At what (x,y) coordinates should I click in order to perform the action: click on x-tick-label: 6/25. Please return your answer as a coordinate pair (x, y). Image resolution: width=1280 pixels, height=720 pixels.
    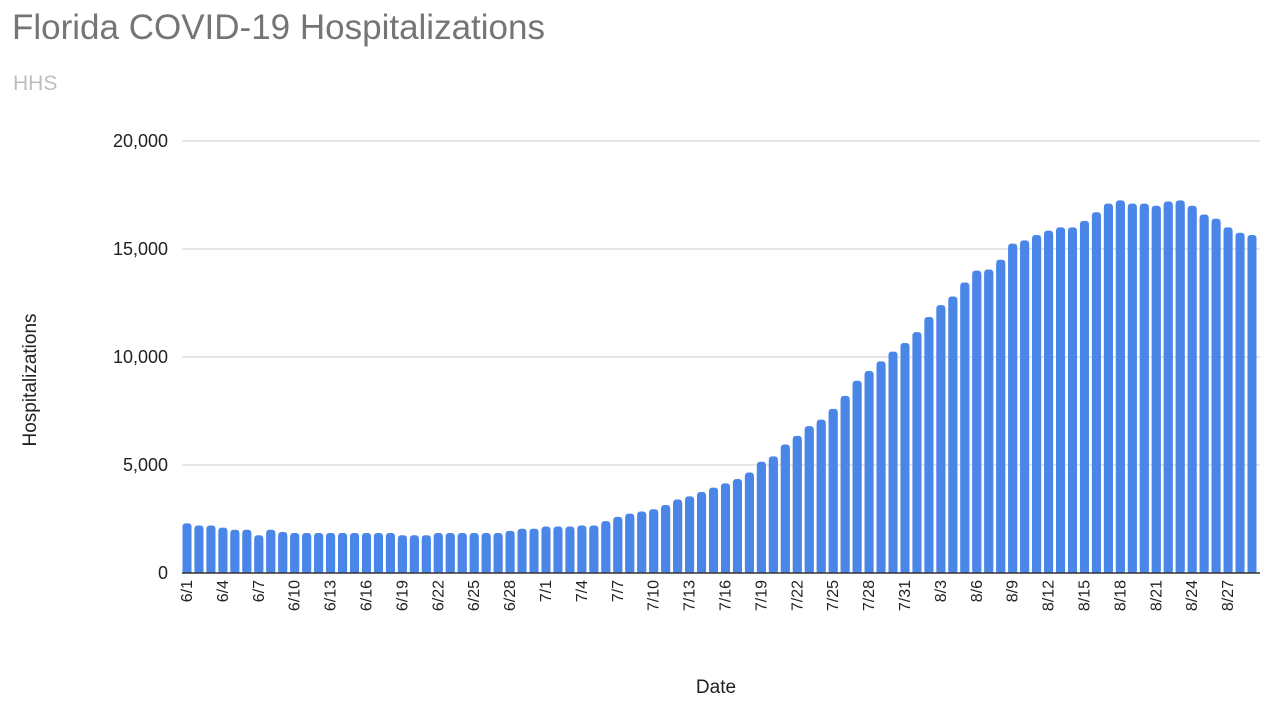
    Looking at the image, I should click on (474, 595).